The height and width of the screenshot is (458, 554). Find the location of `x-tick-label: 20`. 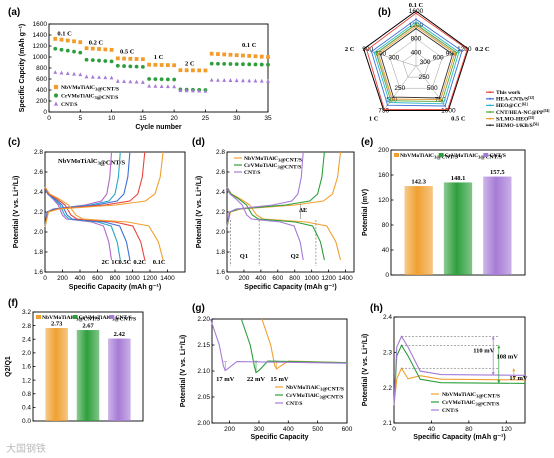

x-tick-label: 20 is located at coordinates (175, 118).